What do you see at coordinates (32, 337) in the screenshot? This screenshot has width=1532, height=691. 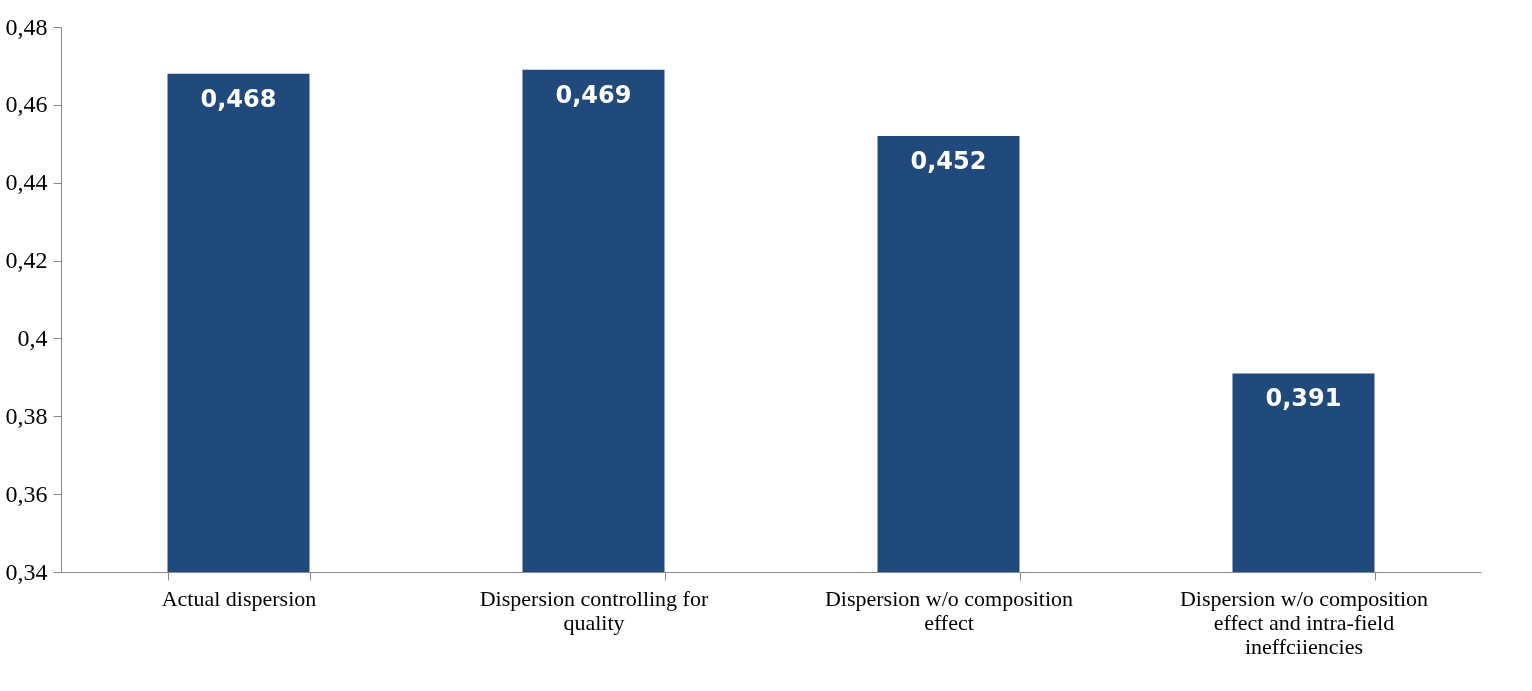 I see `y-tick-label: 0,4` at bounding box center [32, 337].